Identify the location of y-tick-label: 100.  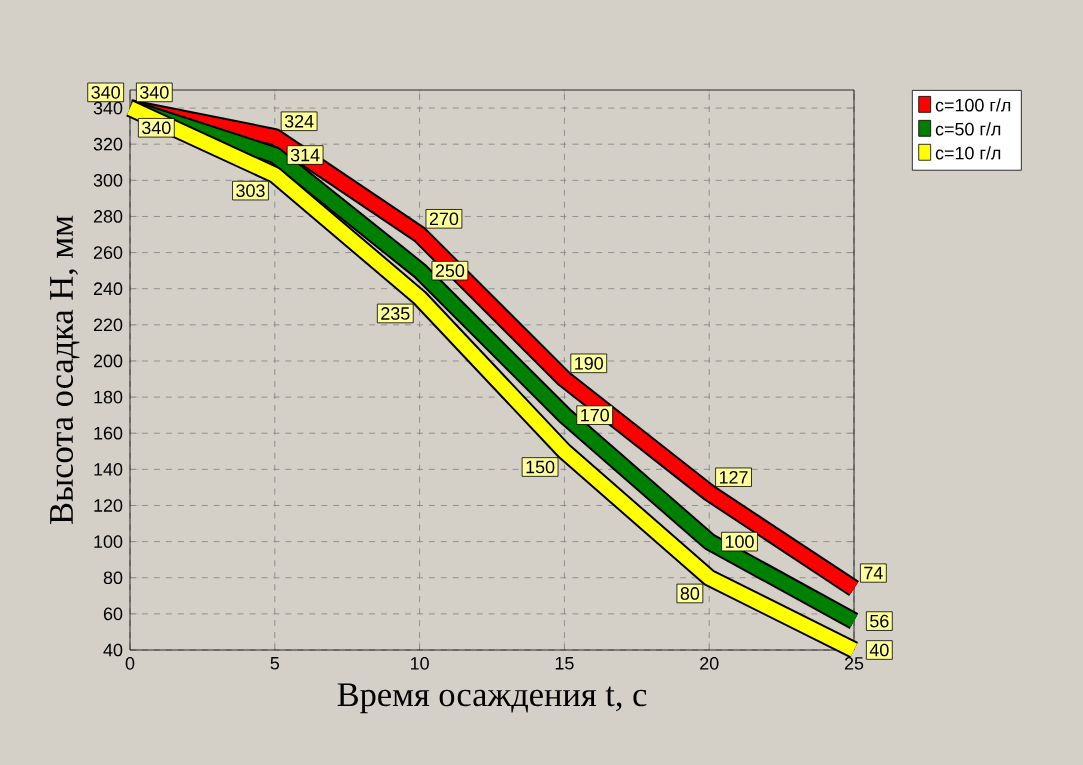
(108, 541).